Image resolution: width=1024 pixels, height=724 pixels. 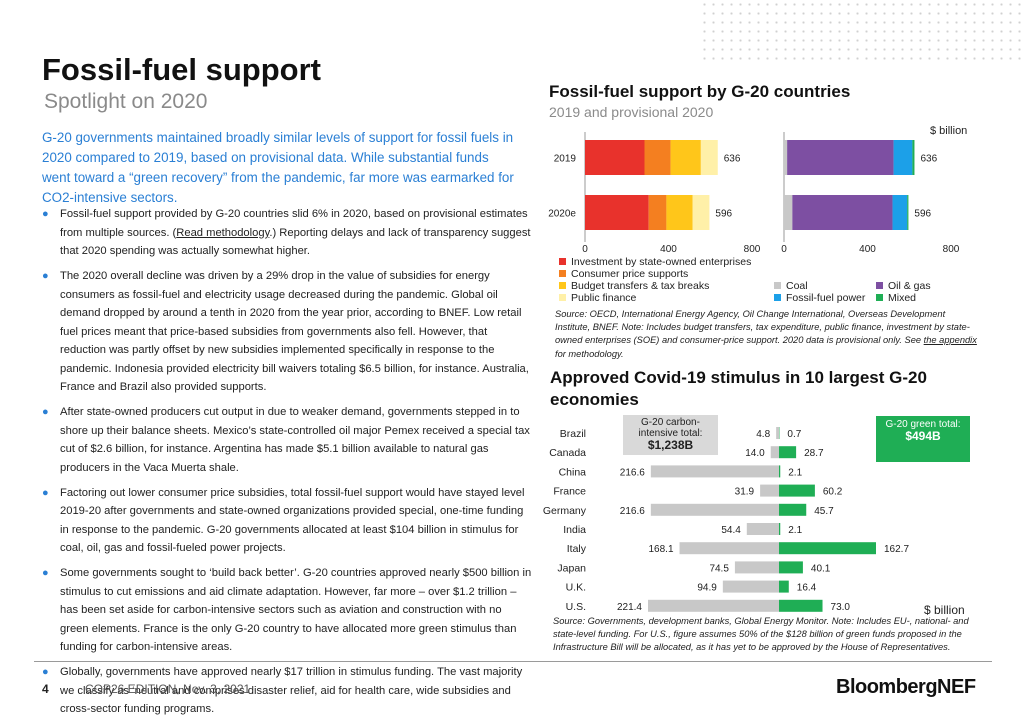 What do you see at coordinates (821, 568) in the screenshot?
I see `chart2-green-value-label: 40.1` at bounding box center [821, 568].